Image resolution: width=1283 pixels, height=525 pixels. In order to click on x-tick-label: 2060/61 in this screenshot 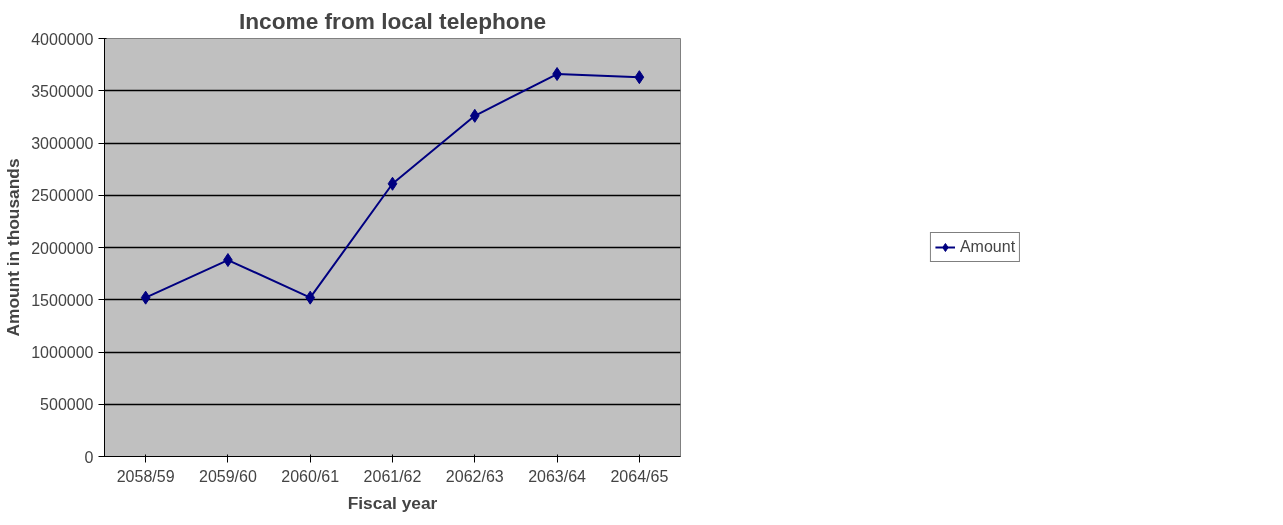, I will do `click(310, 476)`.